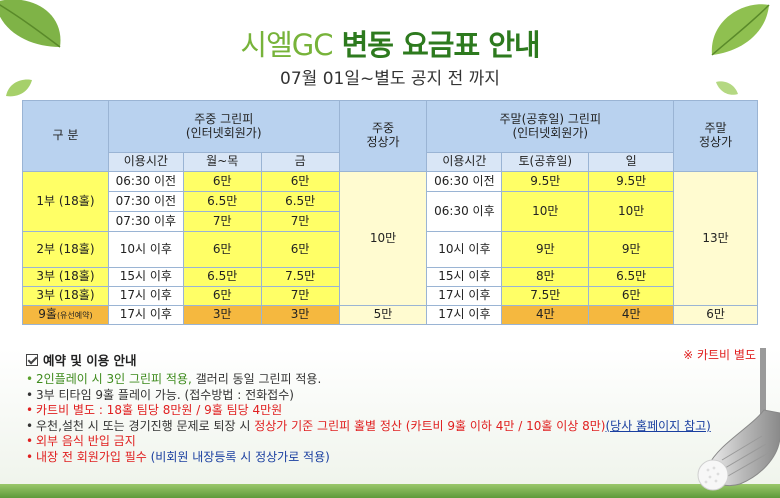 The image size is (780, 498). I want to click on leaf-small-left-icon, so click(19, 88).